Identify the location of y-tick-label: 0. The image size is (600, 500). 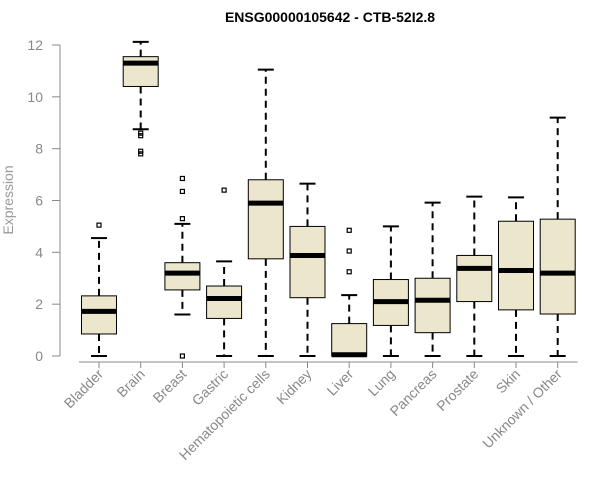
(39, 356).